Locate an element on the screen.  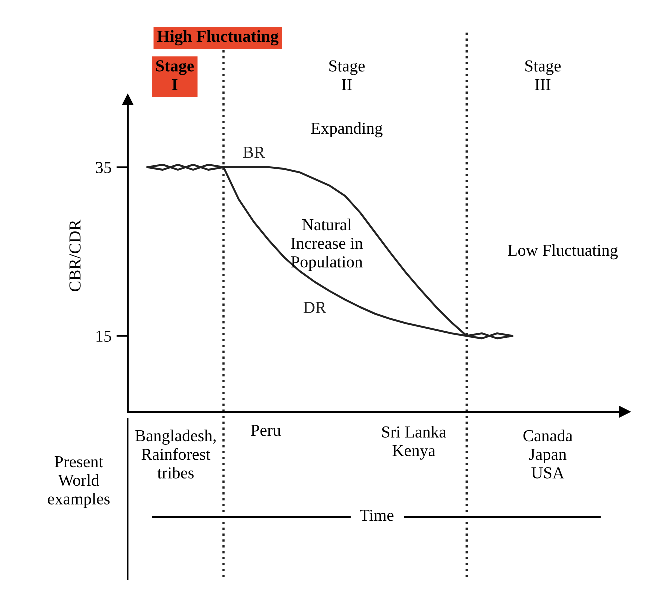
y-tick-label: 15 is located at coordinates (104, 336).